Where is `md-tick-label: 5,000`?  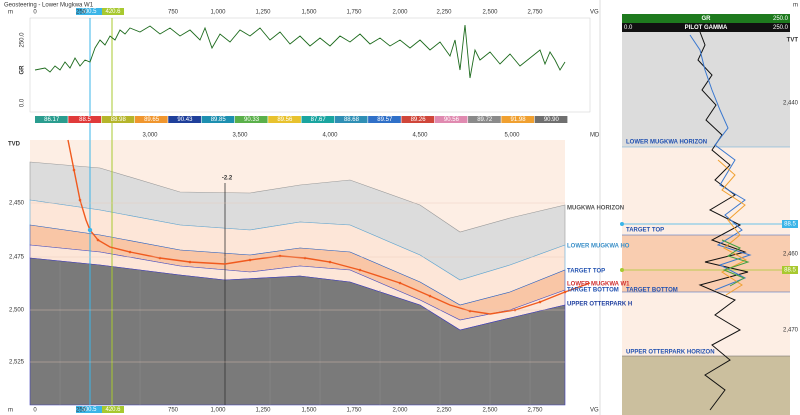 md-tick-label: 5,000 is located at coordinates (512, 136).